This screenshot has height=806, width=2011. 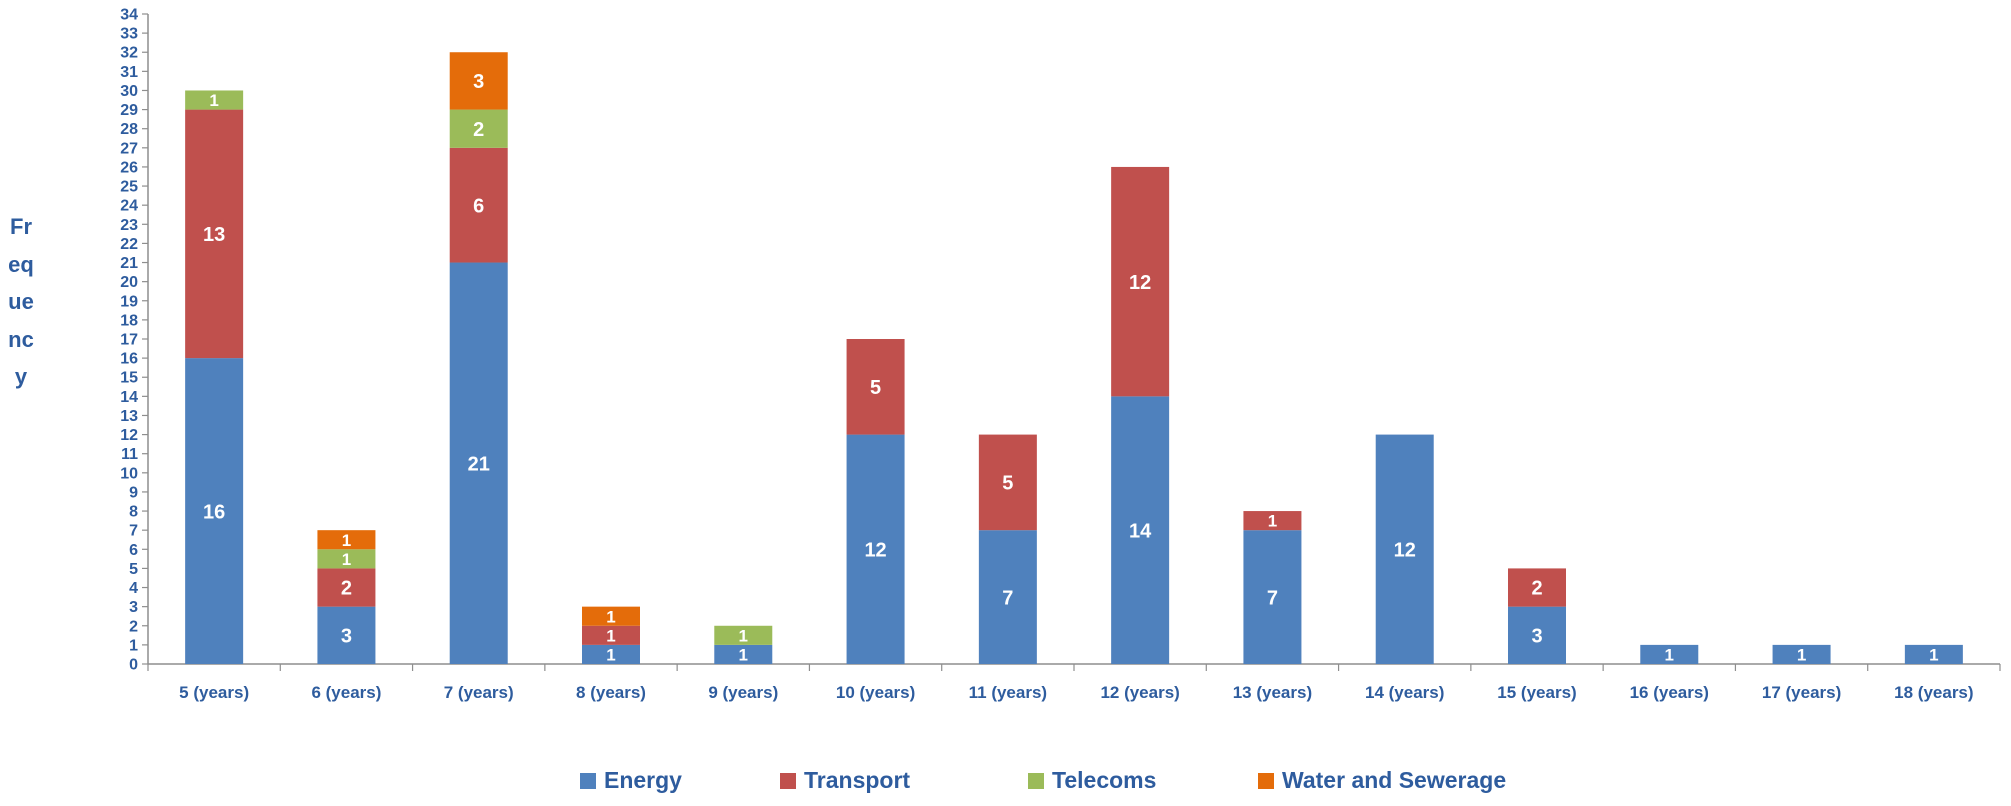 What do you see at coordinates (129, 129) in the screenshot?
I see `y-tick-label: 28` at bounding box center [129, 129].